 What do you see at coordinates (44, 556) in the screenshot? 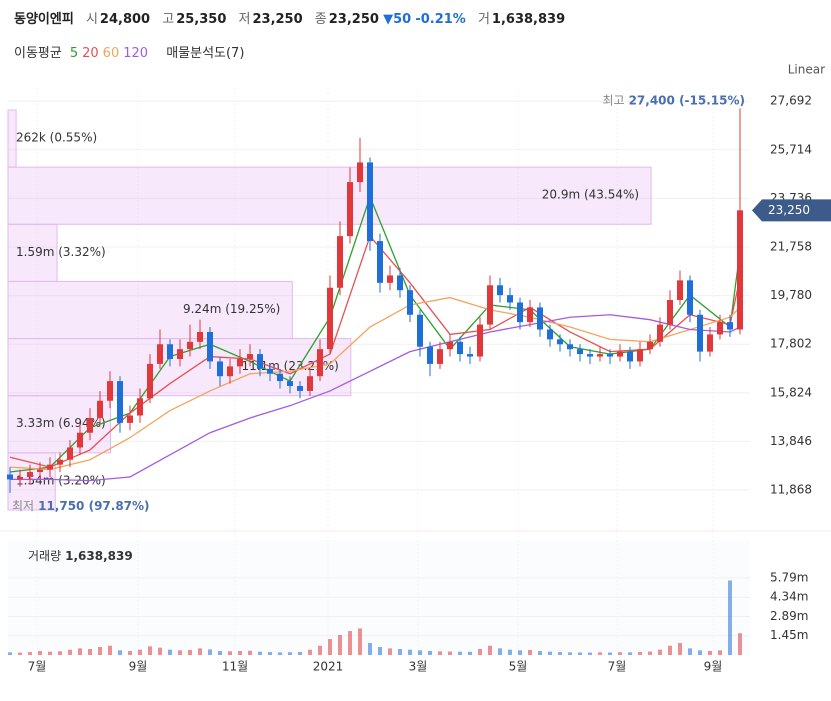
I see `volume-title-label: 거래량` at bounding box center [44, 556].